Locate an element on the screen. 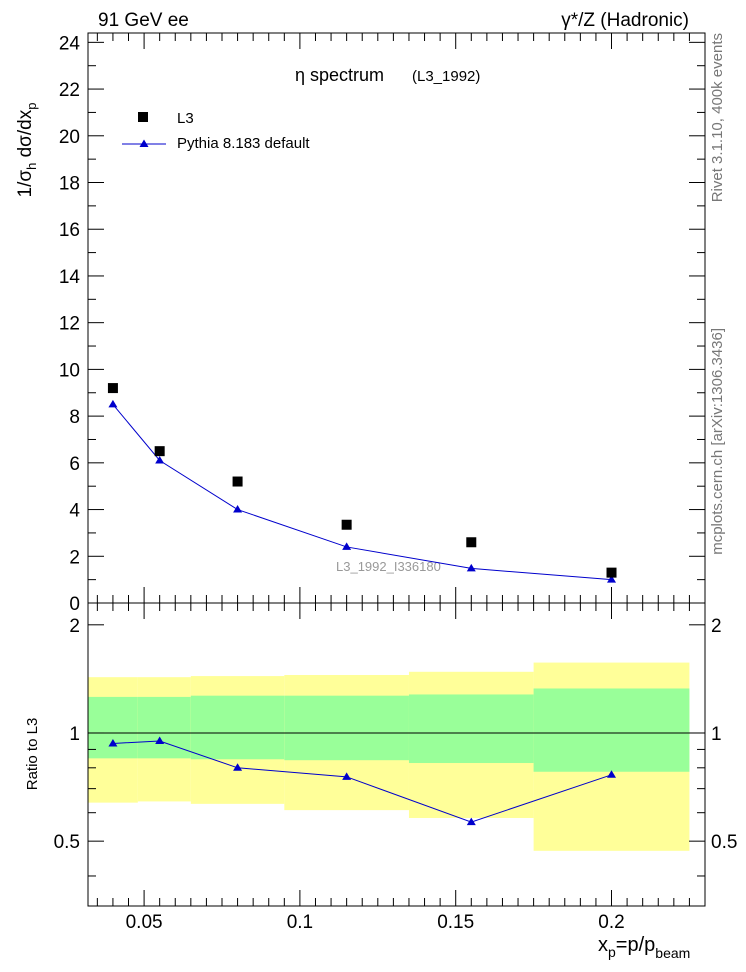 This screenshot has width=746, height=972. main-ytick-label: 12 is located at coordinates (69, 324).